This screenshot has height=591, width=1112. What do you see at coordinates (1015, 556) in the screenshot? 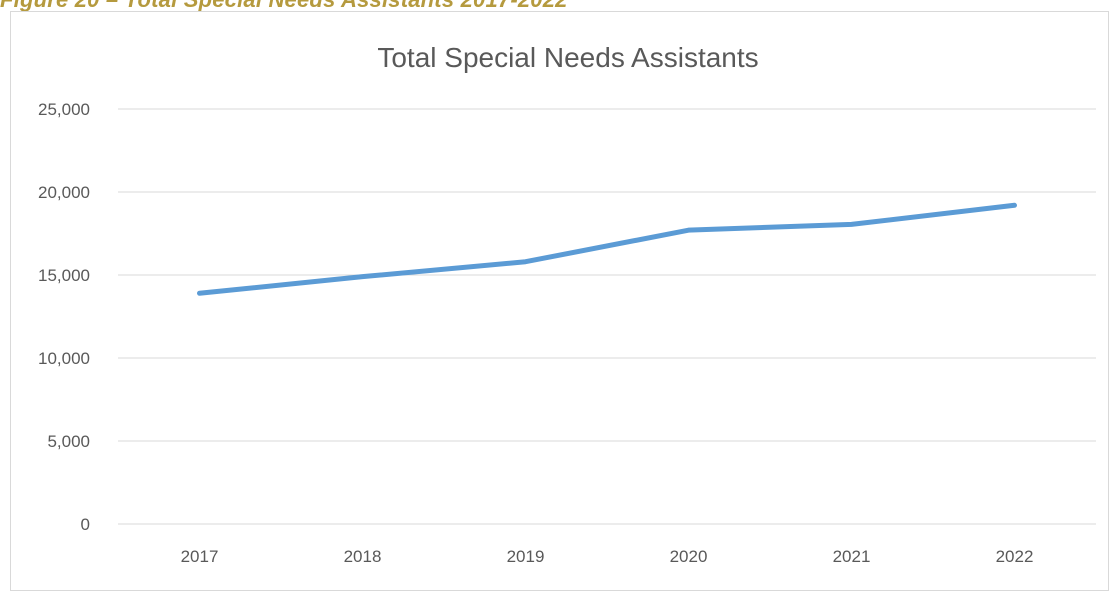
I see `x-tick-label: 2022` at bounding box center [1015, 556].